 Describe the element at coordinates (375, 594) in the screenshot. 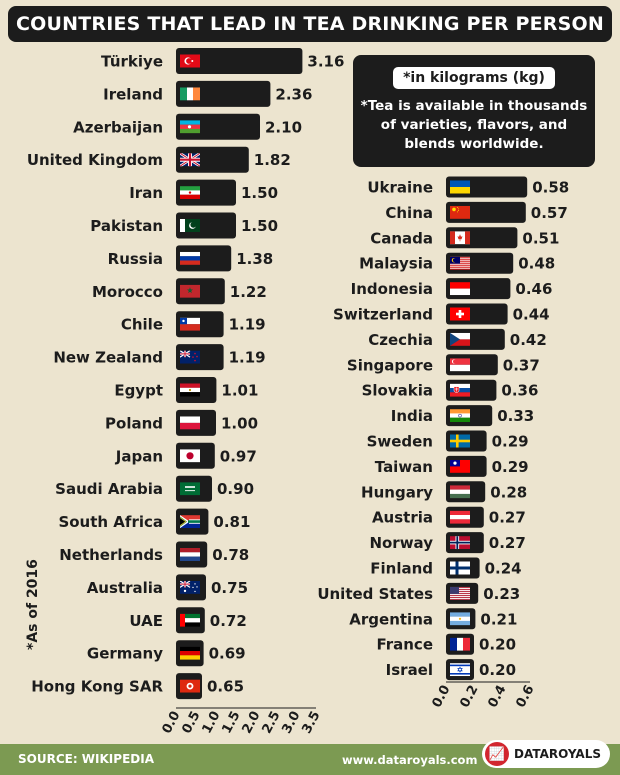

I see `category-label-united-states: United States` at that location.